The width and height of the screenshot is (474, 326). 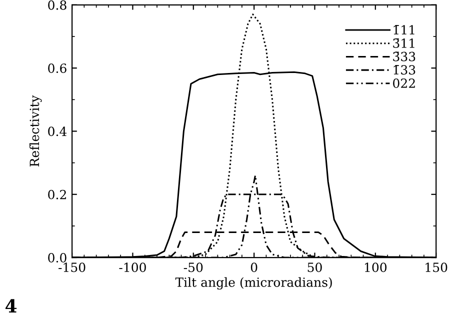 What do you see at coordinates (57, 68) in the screenshot?
I see `y-tick-label: 0.6` at bounding box center [57, 68].